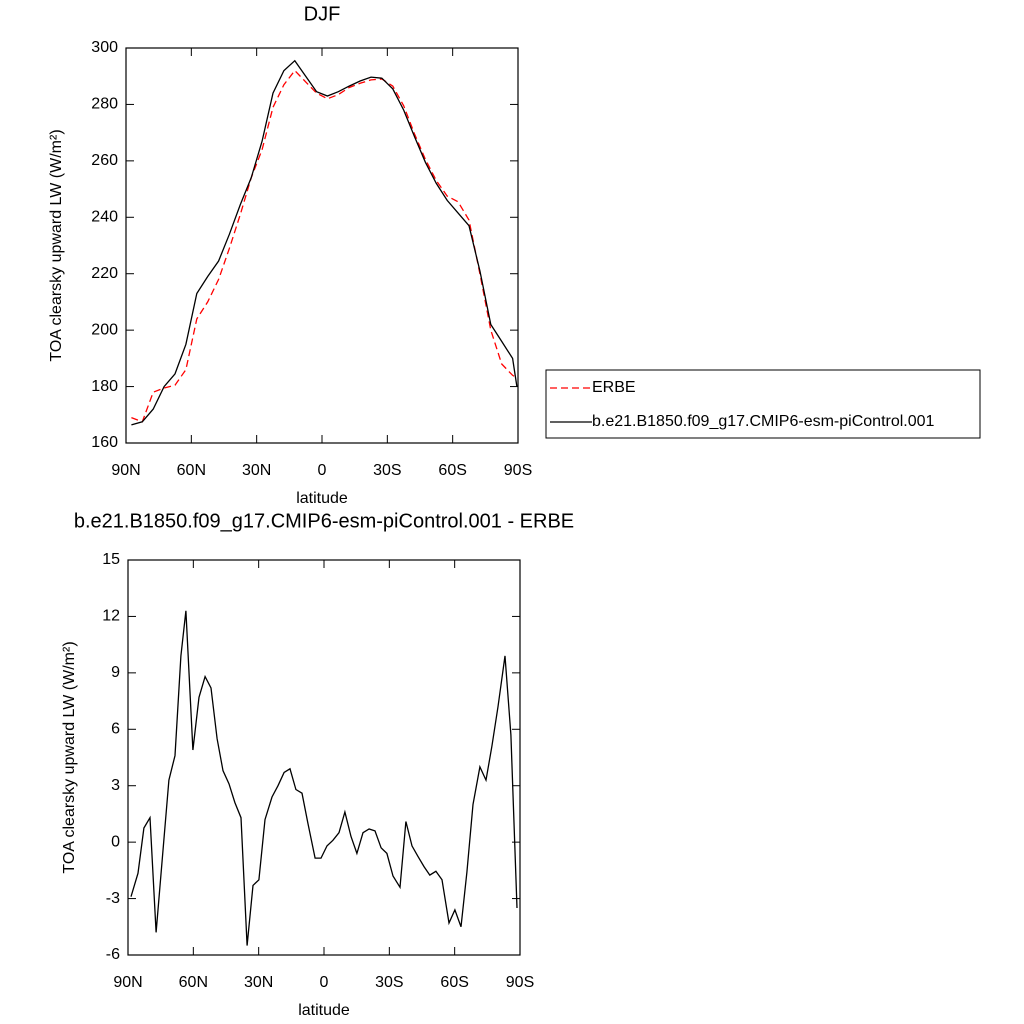 The height and width of the screenshot is (1024, 1024). What do you see at coordinates (104, 386) in the screenshot?
I see `y-tick-label: 180` at bounding box center [104, 386].